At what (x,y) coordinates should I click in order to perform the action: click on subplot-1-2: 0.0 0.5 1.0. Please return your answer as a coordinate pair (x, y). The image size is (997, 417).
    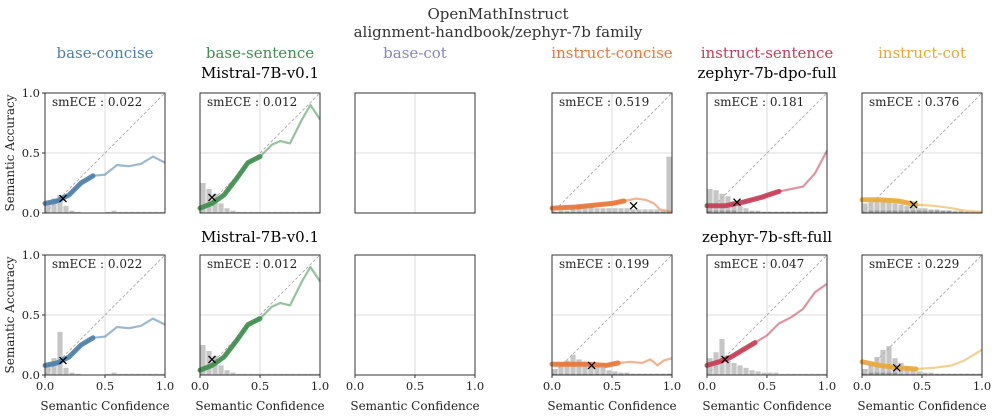
    Looking at the image, I should click on (415, 323).